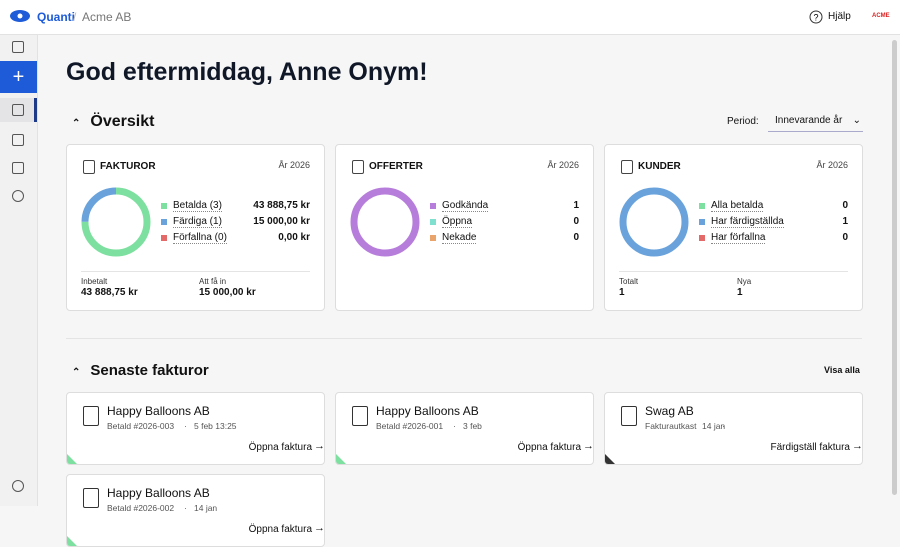  I want to click on view-all: Visa alla, so click(842, 370).